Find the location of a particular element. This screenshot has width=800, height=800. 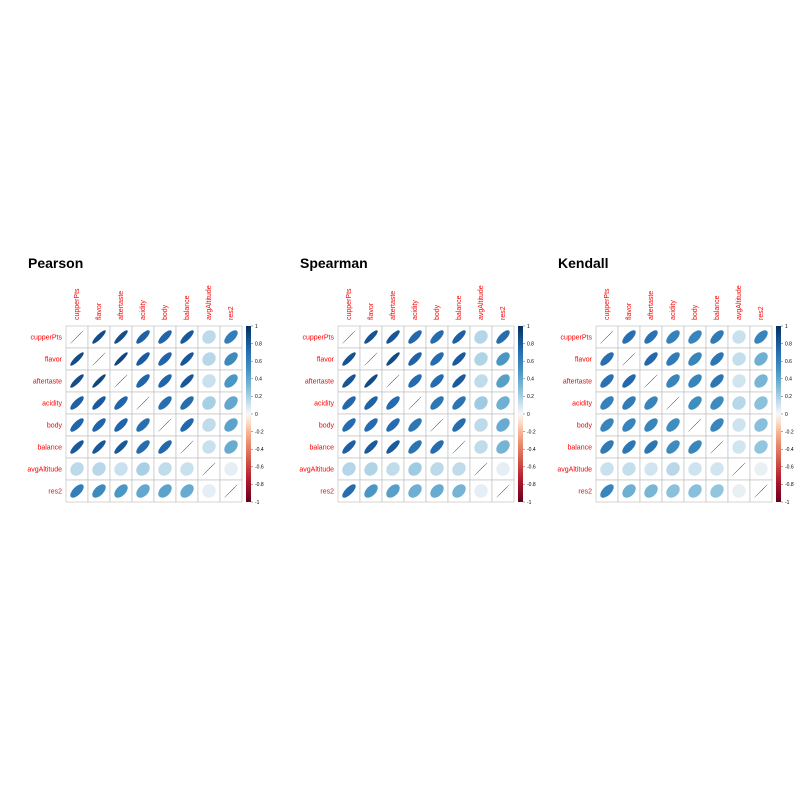

colorbar-tick-label: 0.8 is located at coordinates (530, 344).